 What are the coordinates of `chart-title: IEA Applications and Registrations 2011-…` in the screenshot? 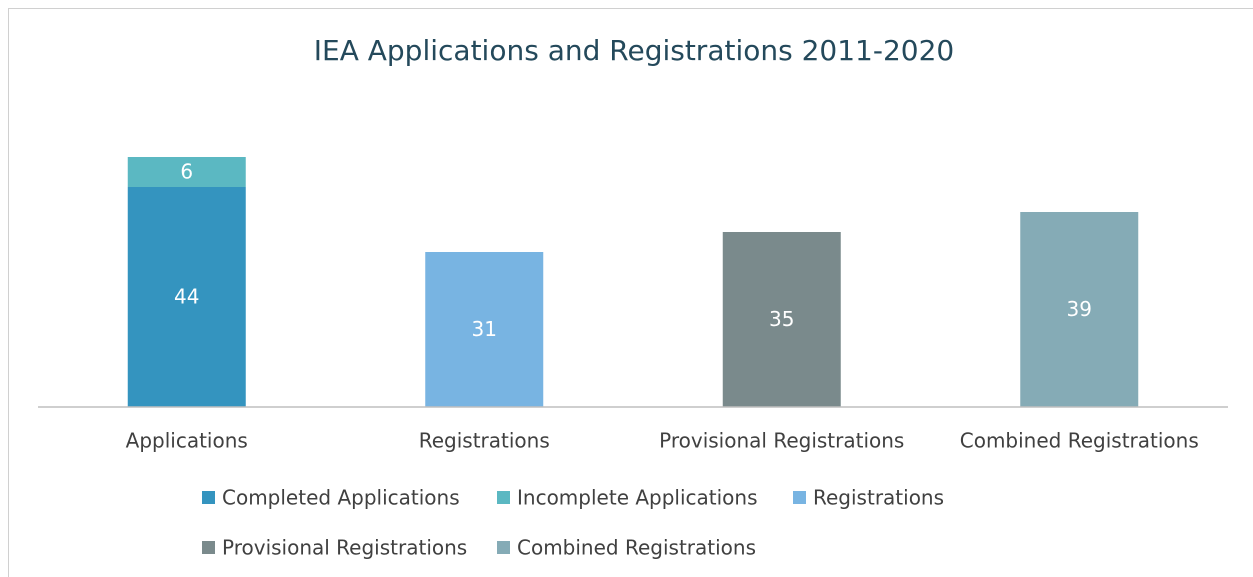 It's located at (634, 50).